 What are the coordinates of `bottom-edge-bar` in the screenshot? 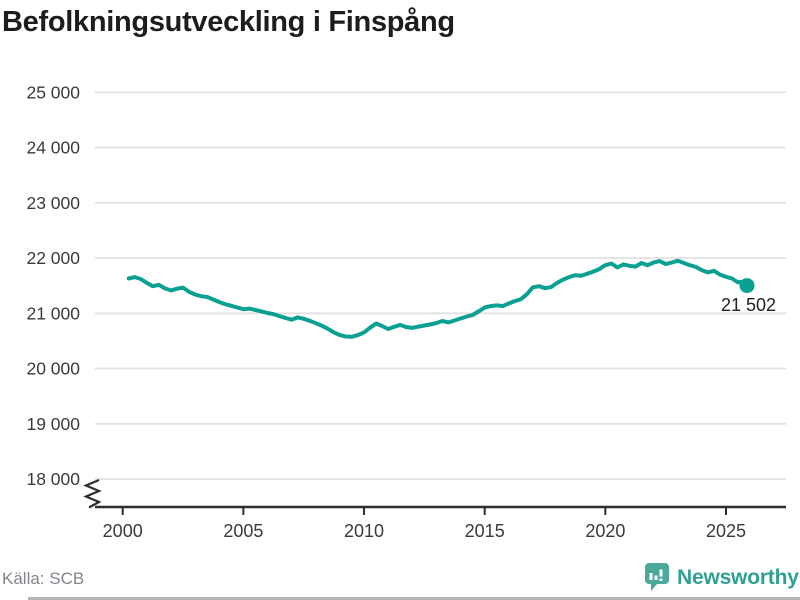 It's located at (414, 598).